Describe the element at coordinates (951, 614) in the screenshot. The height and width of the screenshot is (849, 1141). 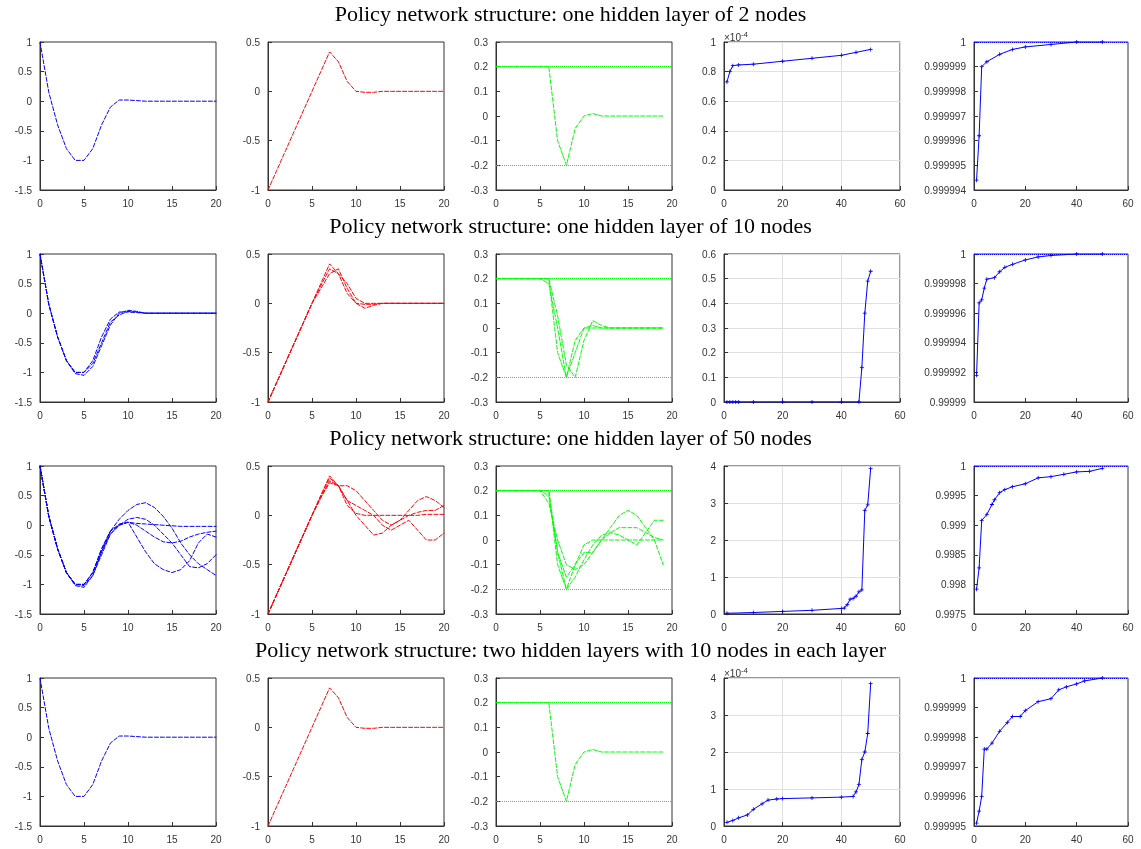
I see `y-tick-label: 0.9975` at that location.